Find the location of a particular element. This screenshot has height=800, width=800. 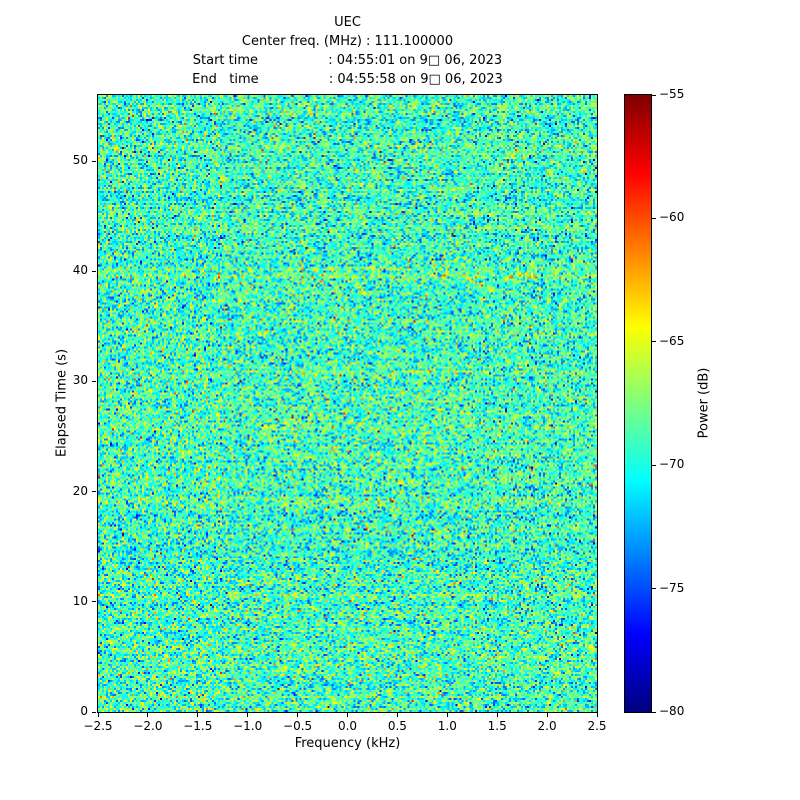

y-tick-label: 40 is located at coordinates (80, 270).